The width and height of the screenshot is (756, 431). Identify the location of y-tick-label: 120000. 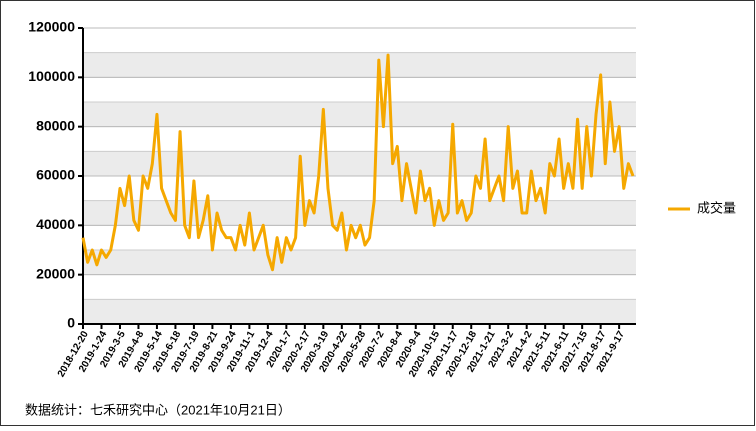
(51, 27).